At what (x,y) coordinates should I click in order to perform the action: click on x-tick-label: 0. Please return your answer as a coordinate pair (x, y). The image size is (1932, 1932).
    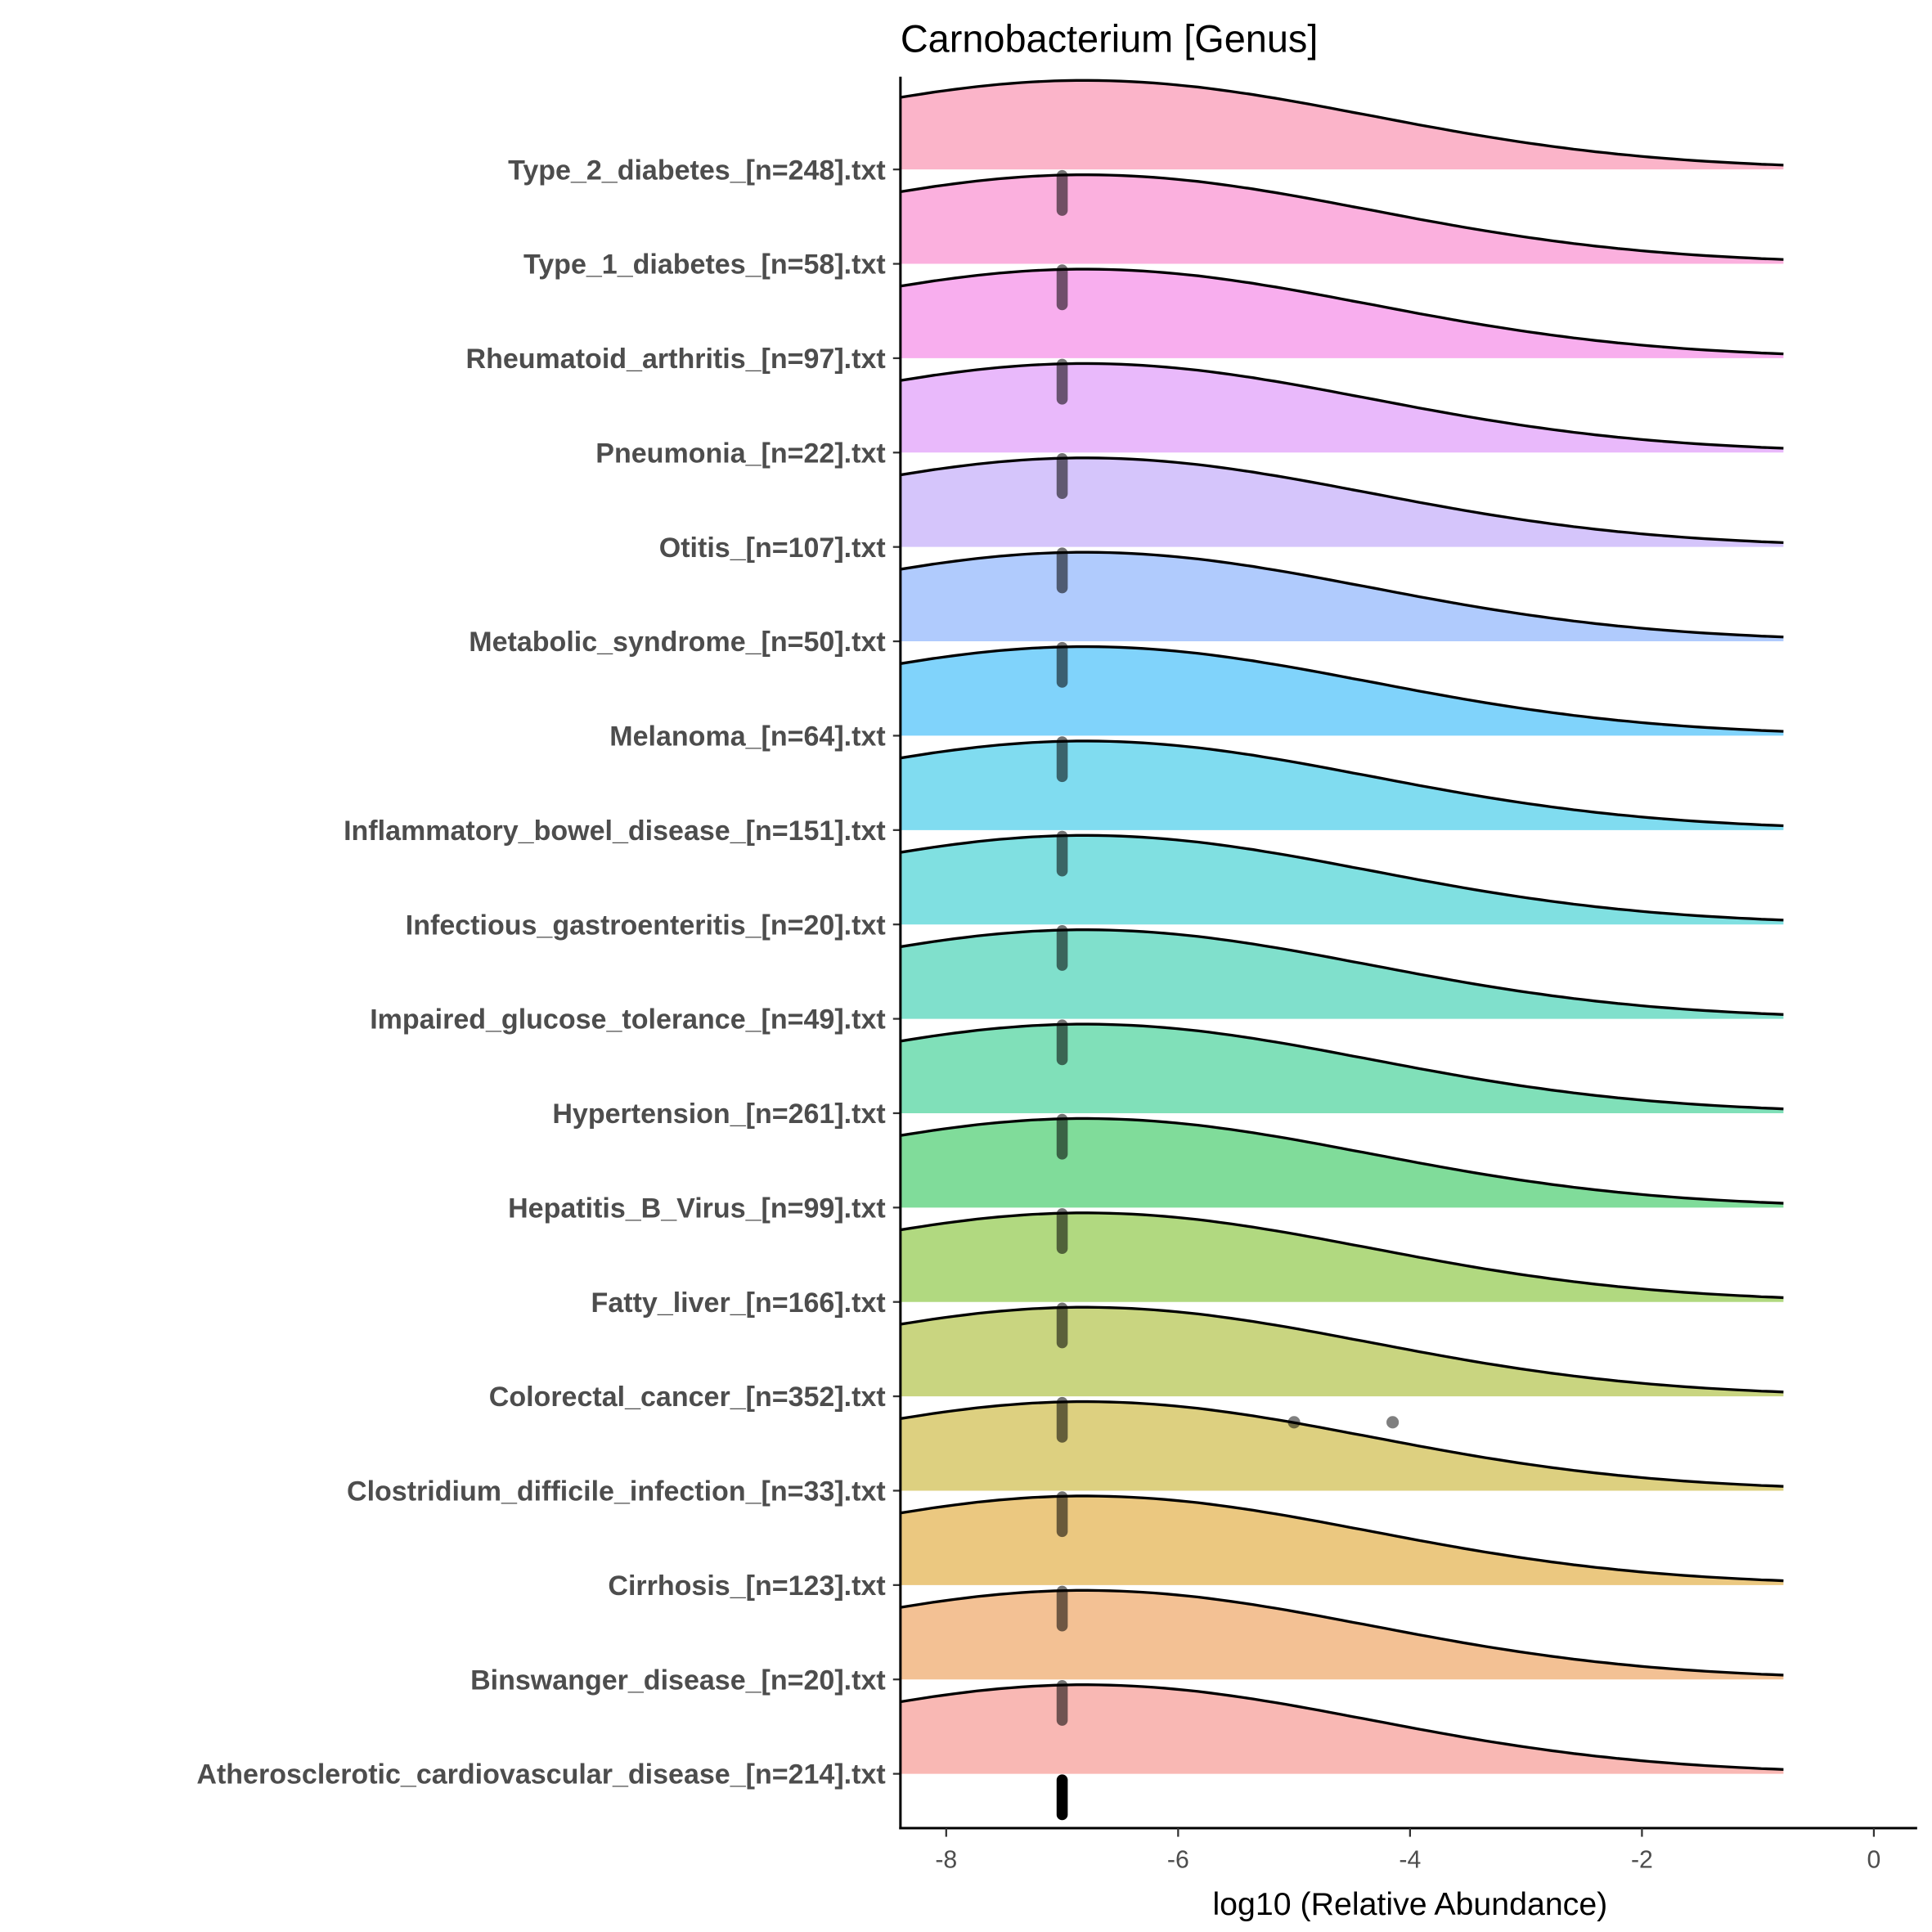
    Looking at the image, I should click on (1874, 1860).